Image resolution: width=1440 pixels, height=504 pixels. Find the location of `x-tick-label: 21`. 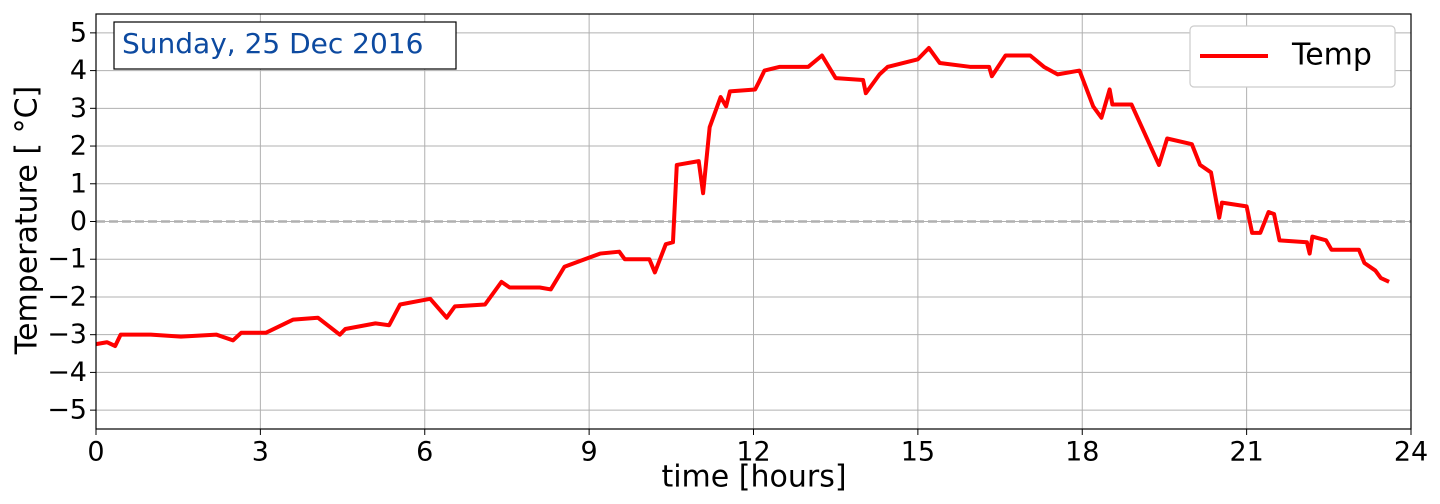

x-tick-label: 21 is located at coordinates (1246, 452).